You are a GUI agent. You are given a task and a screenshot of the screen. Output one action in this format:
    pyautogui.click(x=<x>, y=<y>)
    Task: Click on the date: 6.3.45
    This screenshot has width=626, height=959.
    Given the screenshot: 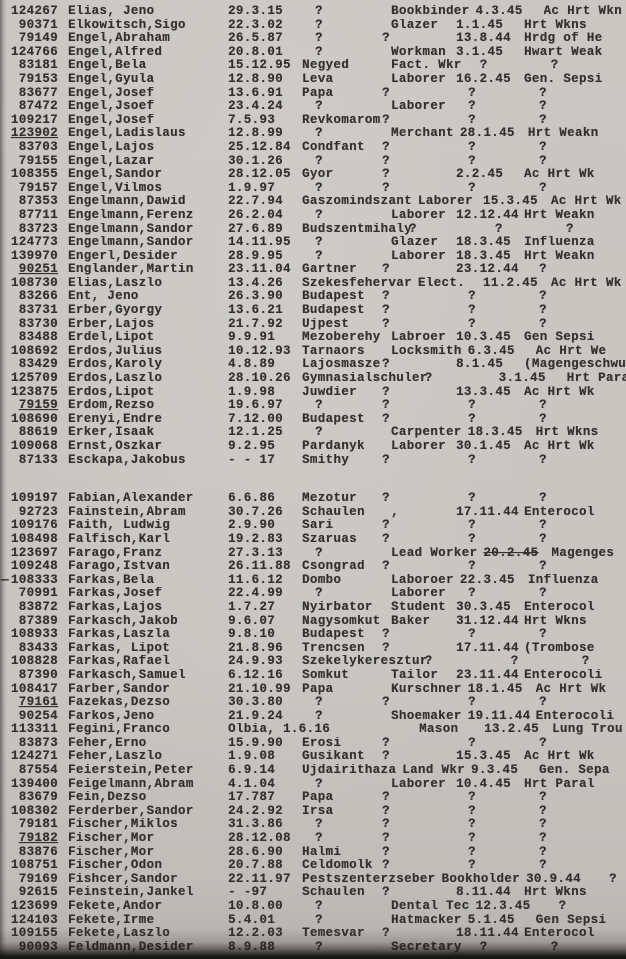 What is the action you would take?
    pyautogui.click(x=491, y=351)
    